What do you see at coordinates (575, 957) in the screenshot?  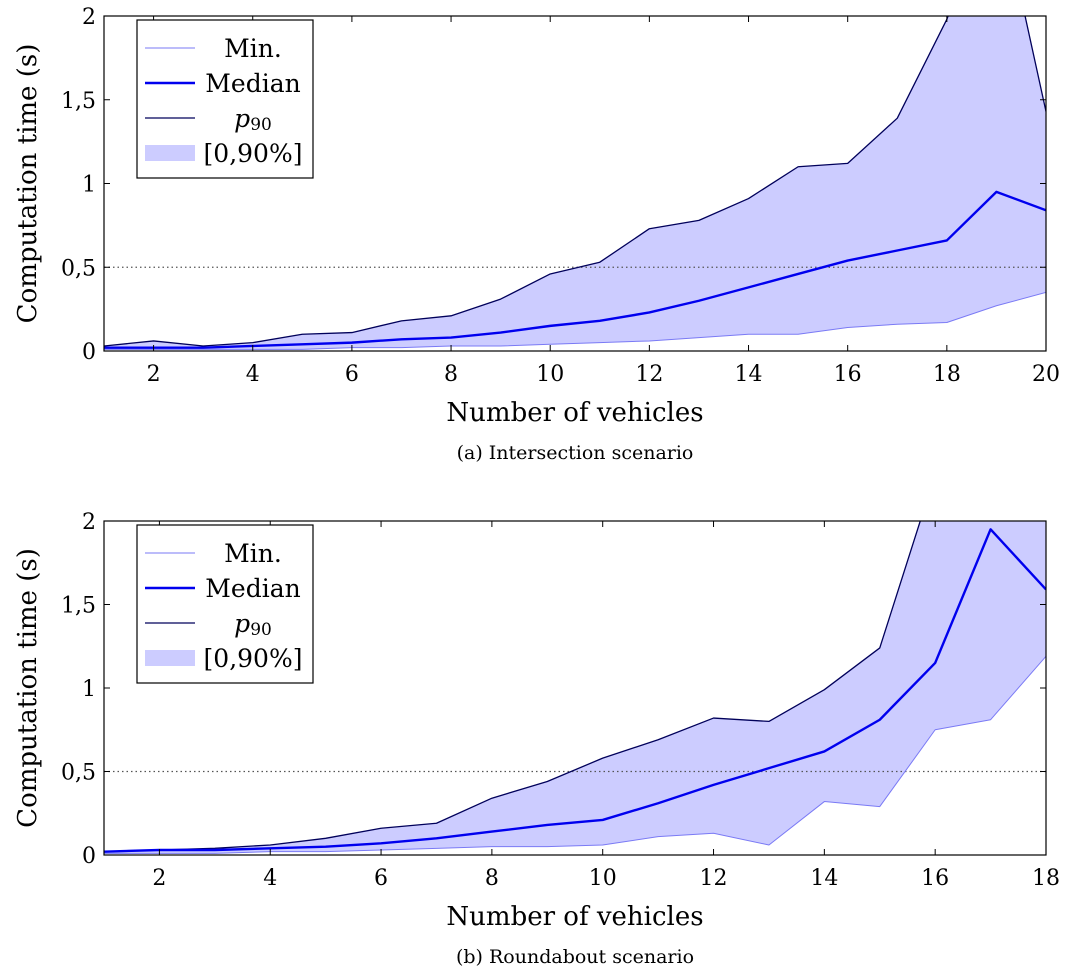 I see `chart-caption: (b) Roundabout scenario` at bounding box center [575, 957].